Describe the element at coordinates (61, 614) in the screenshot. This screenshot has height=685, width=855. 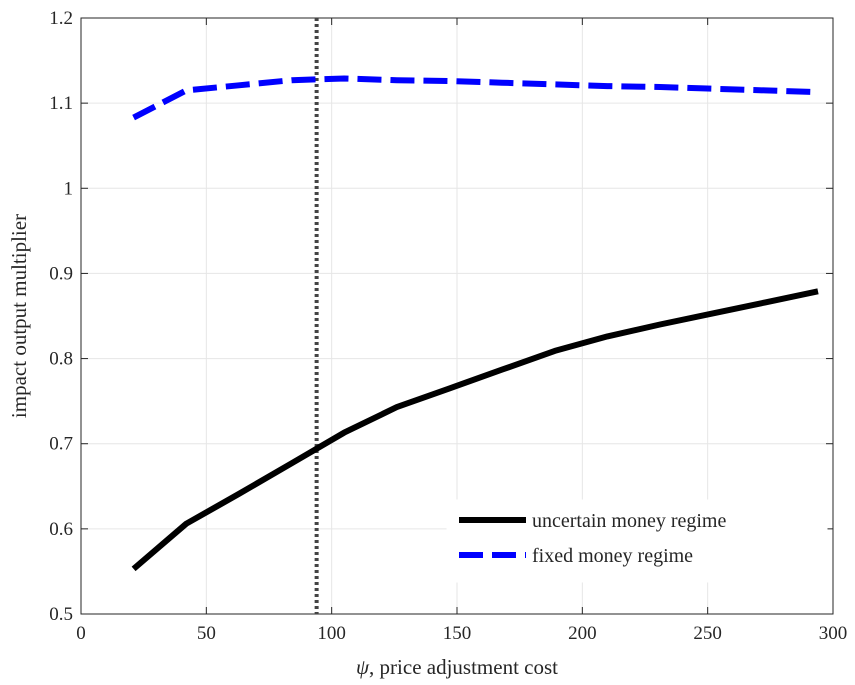
I see `y-tick-label: 0.5` at that location.